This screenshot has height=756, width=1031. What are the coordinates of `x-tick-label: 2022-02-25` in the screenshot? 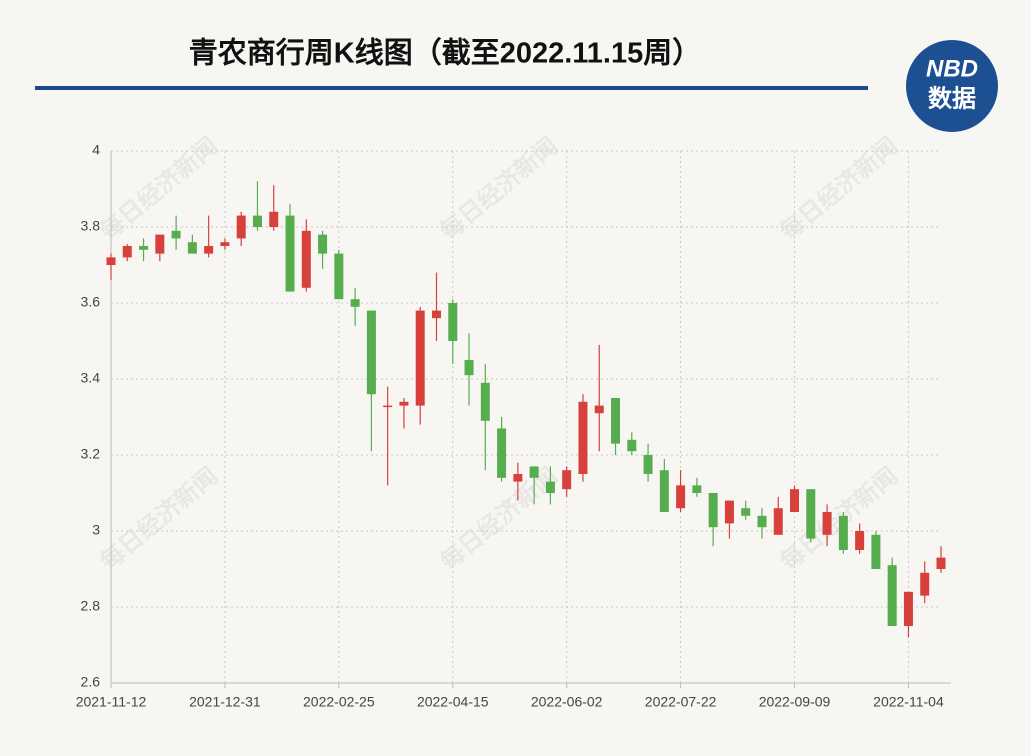 It's located at (339, 702).